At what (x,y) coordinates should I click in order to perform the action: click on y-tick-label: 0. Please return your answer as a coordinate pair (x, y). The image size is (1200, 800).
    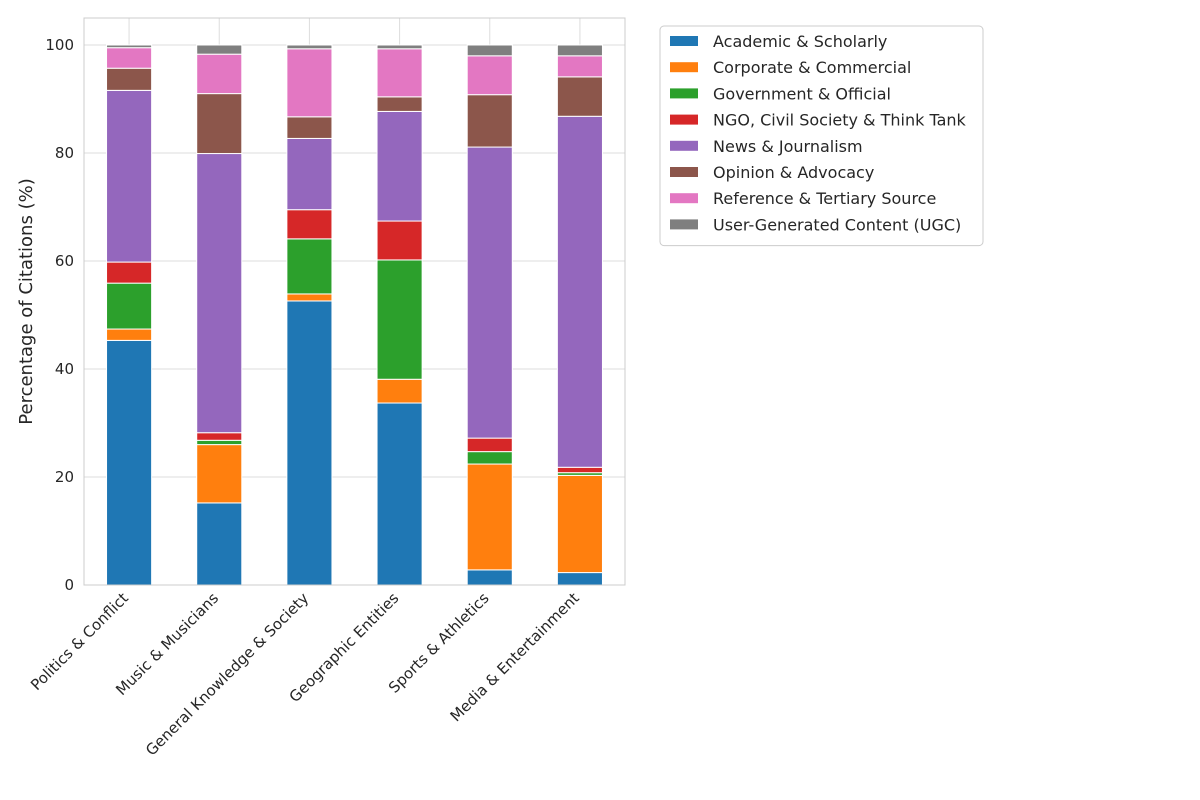
    Looking at the image, I should click on (69, 585).